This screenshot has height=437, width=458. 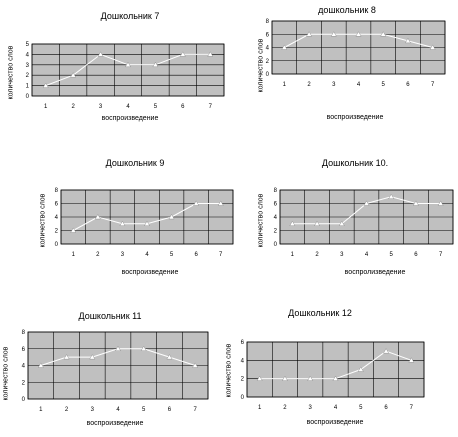 What do you see at coordinates (347, 10) in the screenshot?
I see `chart-title: дошкольник 8` at bounding box center [347, 10].